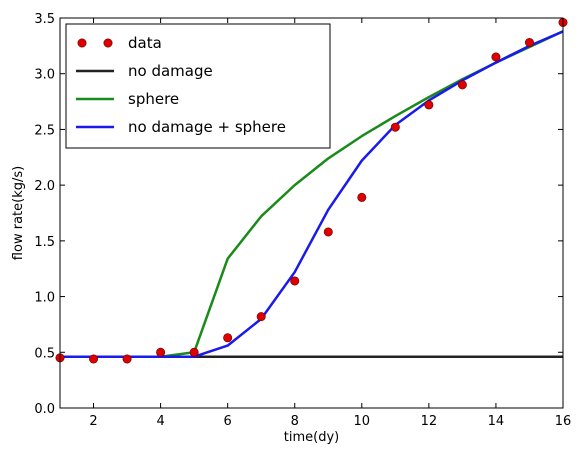 The image size is (581, 452). I want to click on legend-label: no damage, so click(170, 71).